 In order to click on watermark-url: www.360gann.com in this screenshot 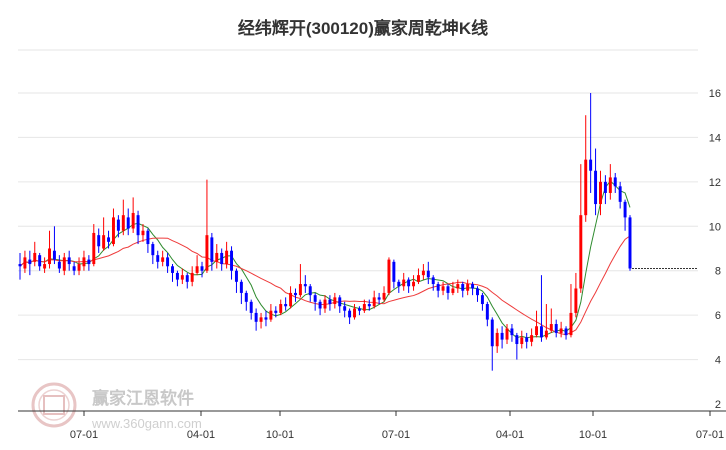, I will do `click(146, 423)`.